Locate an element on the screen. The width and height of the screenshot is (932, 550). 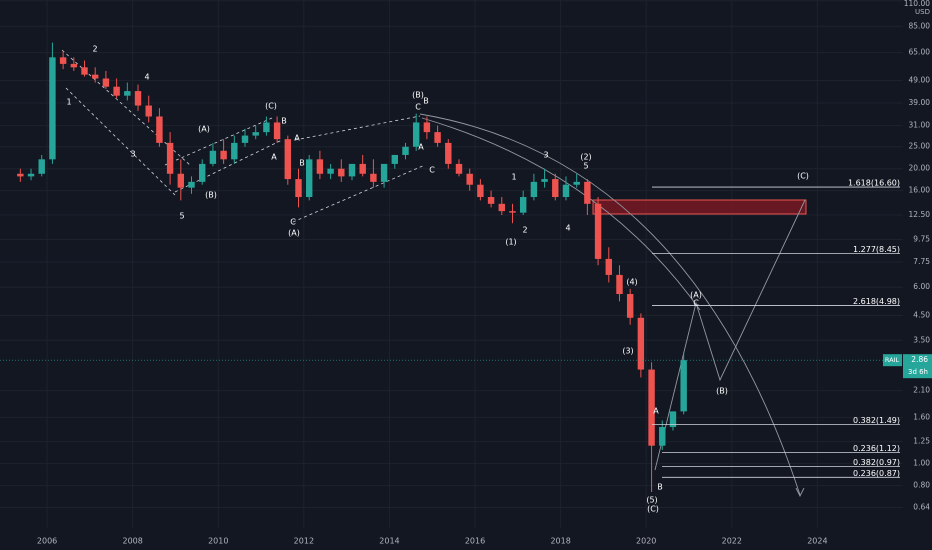
x-tick-label: 2014 is located at coordinates (389, 541).